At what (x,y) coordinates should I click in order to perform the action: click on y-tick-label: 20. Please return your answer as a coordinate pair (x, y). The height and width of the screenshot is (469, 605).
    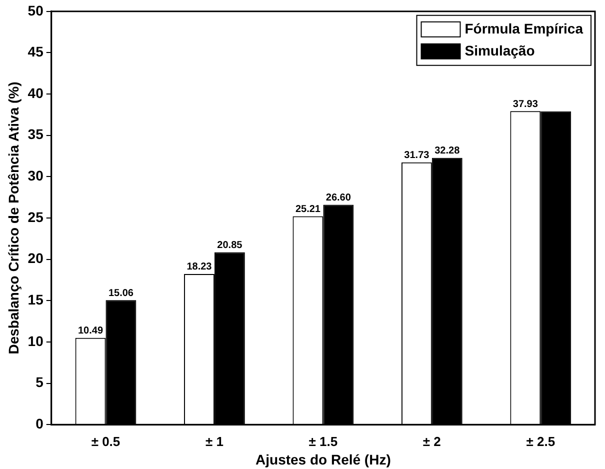
    Looking at the image, I should click on (36, 258).